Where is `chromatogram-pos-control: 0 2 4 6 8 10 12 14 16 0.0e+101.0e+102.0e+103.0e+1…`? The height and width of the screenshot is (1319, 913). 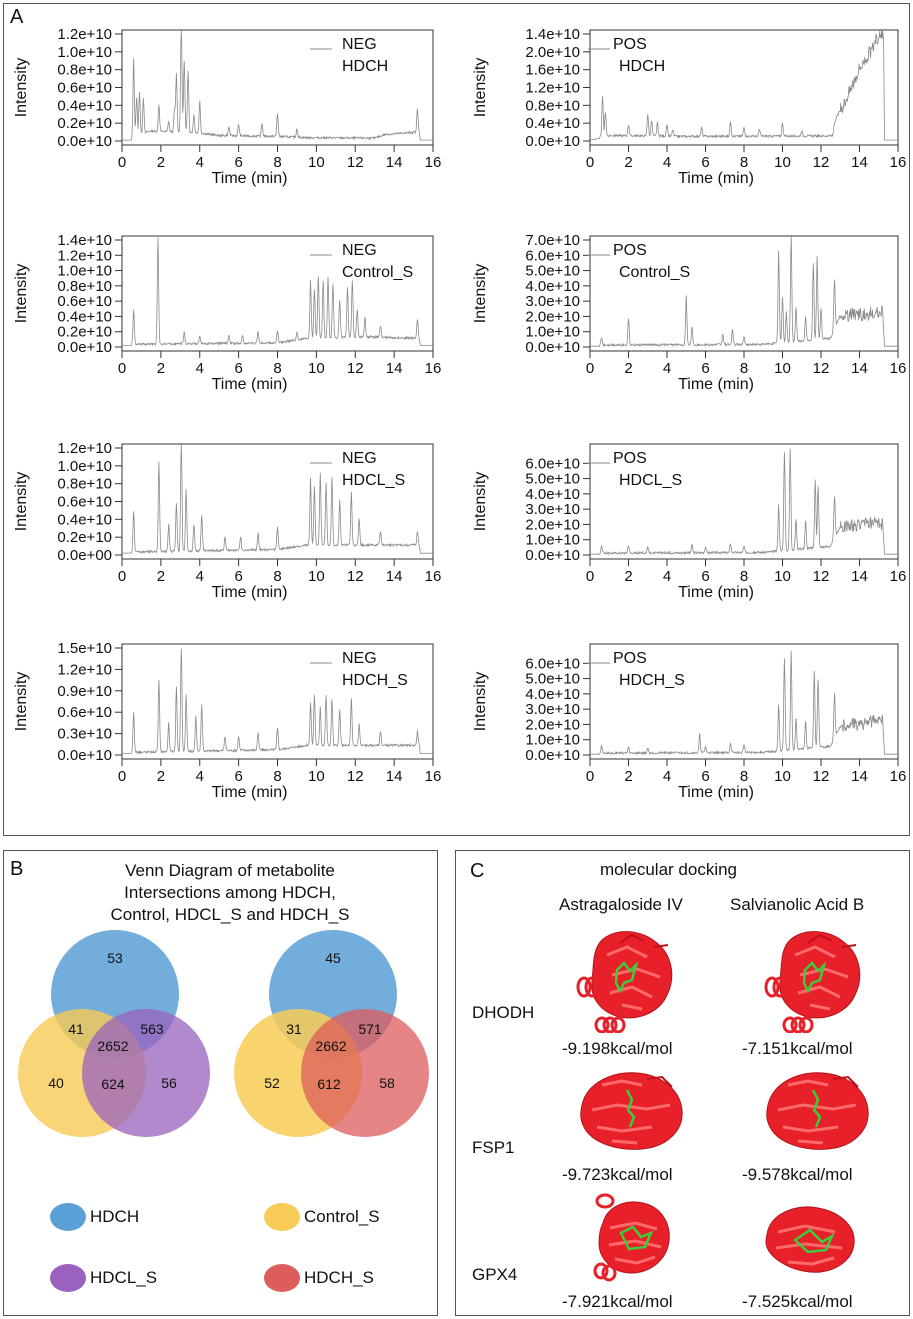
chromatogram-pos-control: 0 2 4 6 8 10 12 14 16 0.0e+101.0e+102.0e+103.0e+1… is located at coordinates (689, 312).